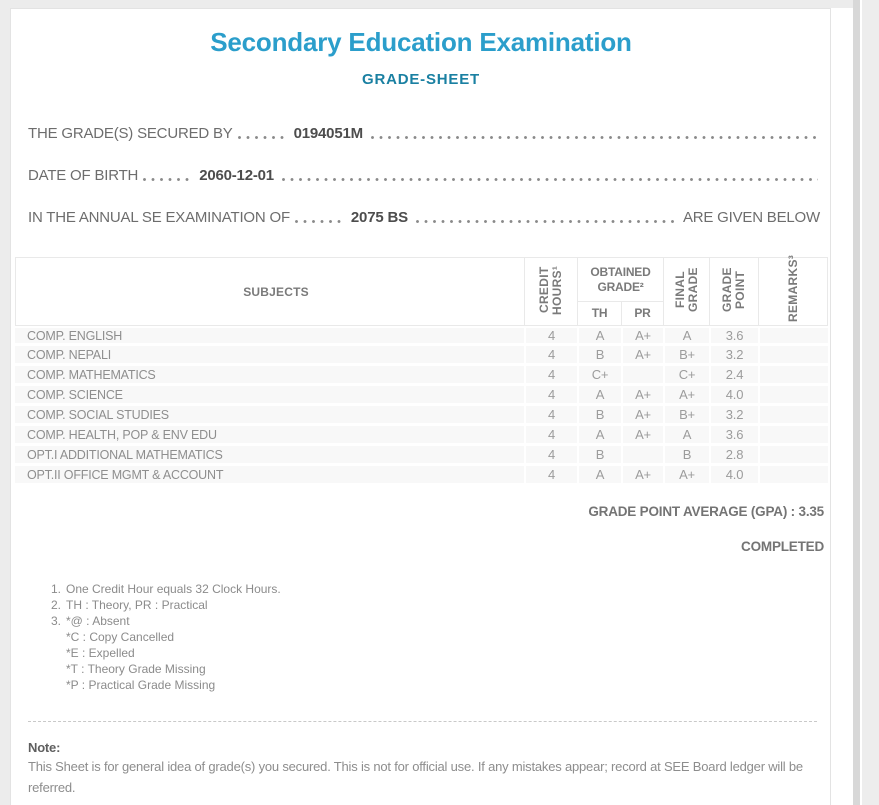 Image resolution: width=879 pixels, height=805 pixels. What do you see at coordinates (421, 42) in the screenshot?
I see `page-title: Secondary Education Examination` at bounding box center [421, 42].